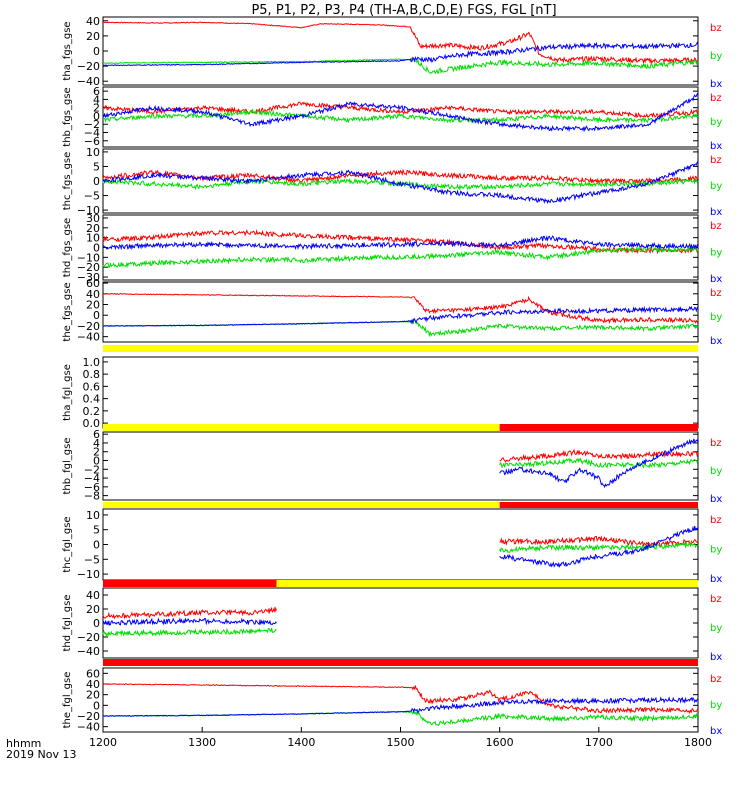  I want to click on panel-thc_fgs_gse: 105 0 −5−10 thc_fgs_gse bz by bx, so click(392, 182).